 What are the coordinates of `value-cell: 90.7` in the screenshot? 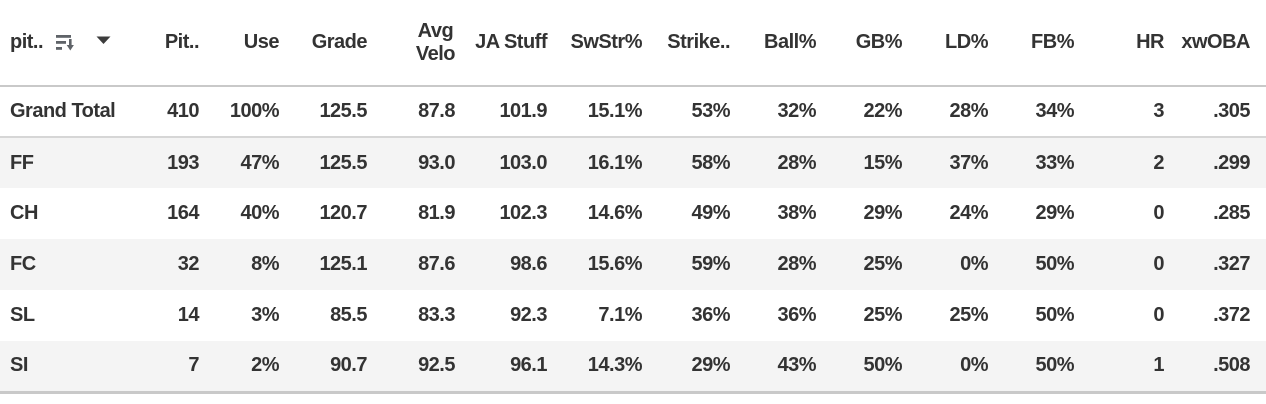 It's located at (348, 365).